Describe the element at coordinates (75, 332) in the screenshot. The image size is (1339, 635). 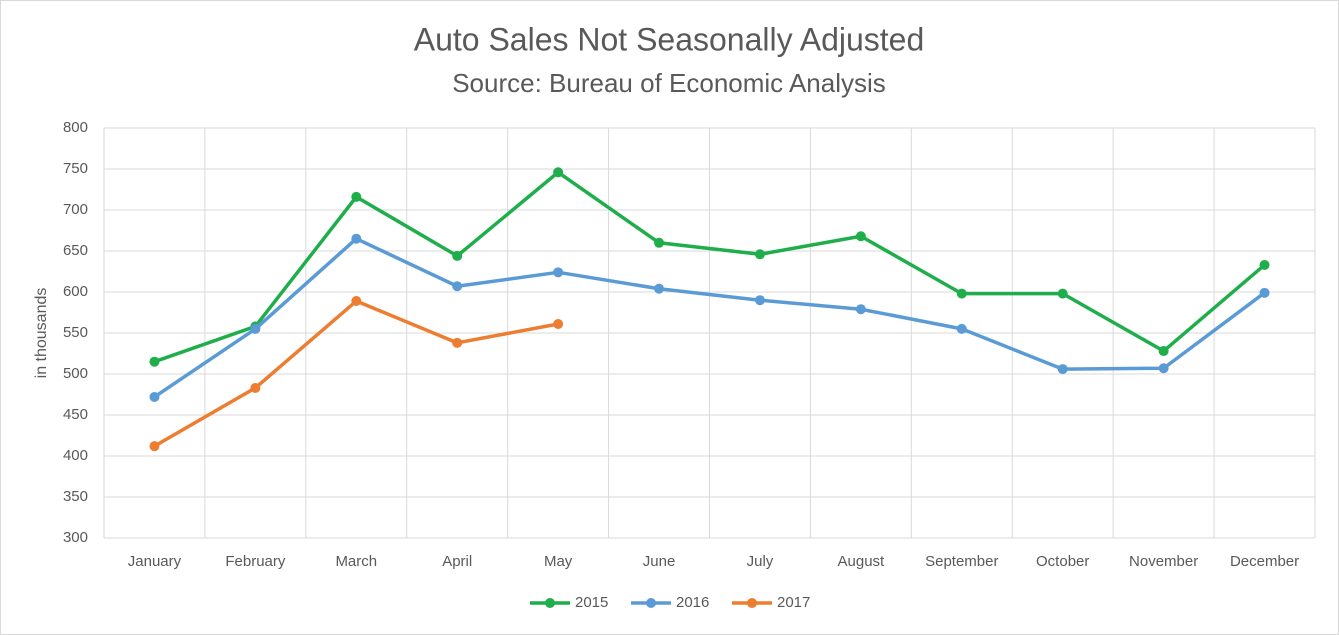
I see `y-tick-label: 550` at that location.